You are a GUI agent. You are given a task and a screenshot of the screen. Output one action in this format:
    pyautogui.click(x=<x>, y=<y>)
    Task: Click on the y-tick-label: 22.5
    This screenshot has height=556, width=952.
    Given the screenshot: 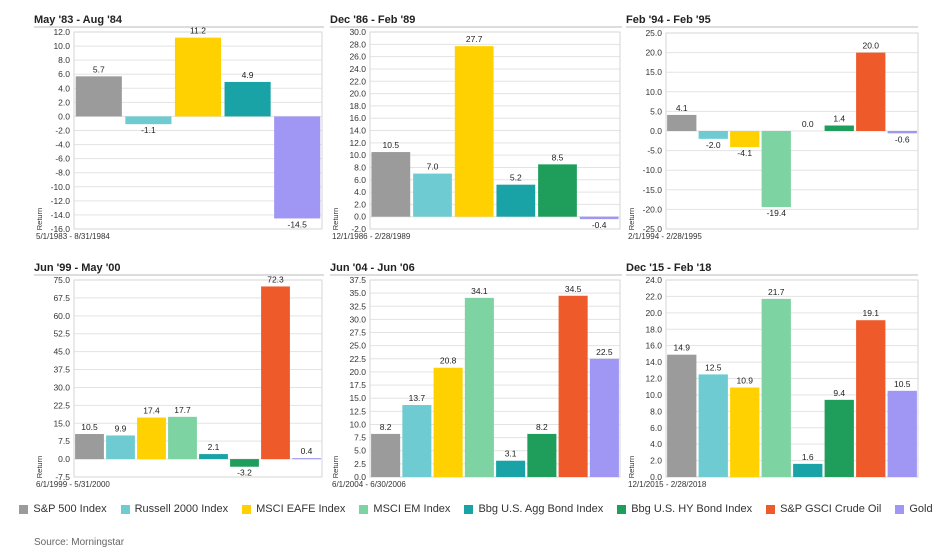 What is the action you would take?
    pyautogui.click(x=357, y=359)
    